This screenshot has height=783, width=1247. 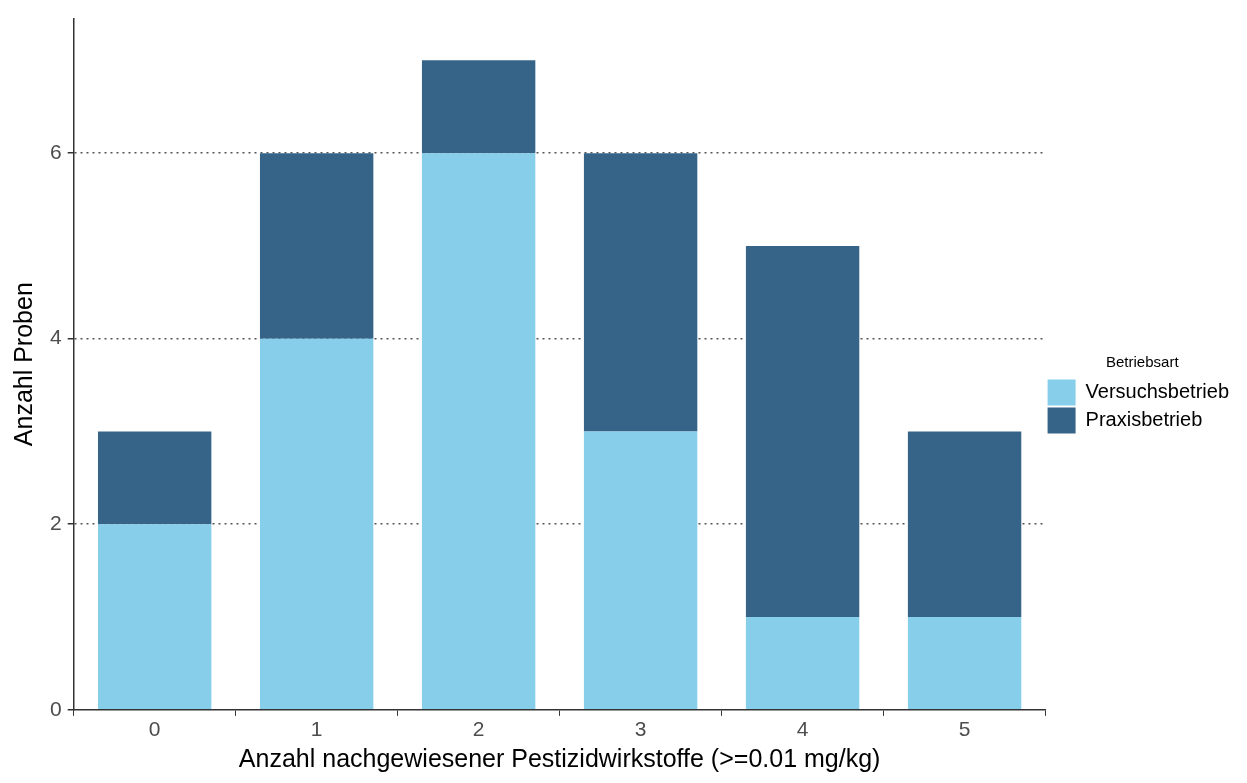 I want to click on x-tick-label: 5, so click(x=964, y=729).